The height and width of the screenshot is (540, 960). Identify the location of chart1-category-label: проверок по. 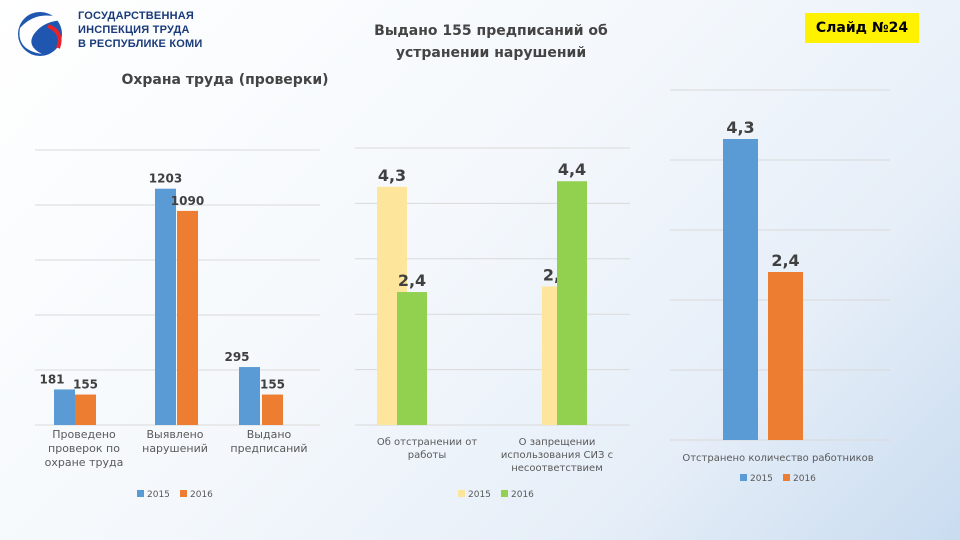
(84, 448).